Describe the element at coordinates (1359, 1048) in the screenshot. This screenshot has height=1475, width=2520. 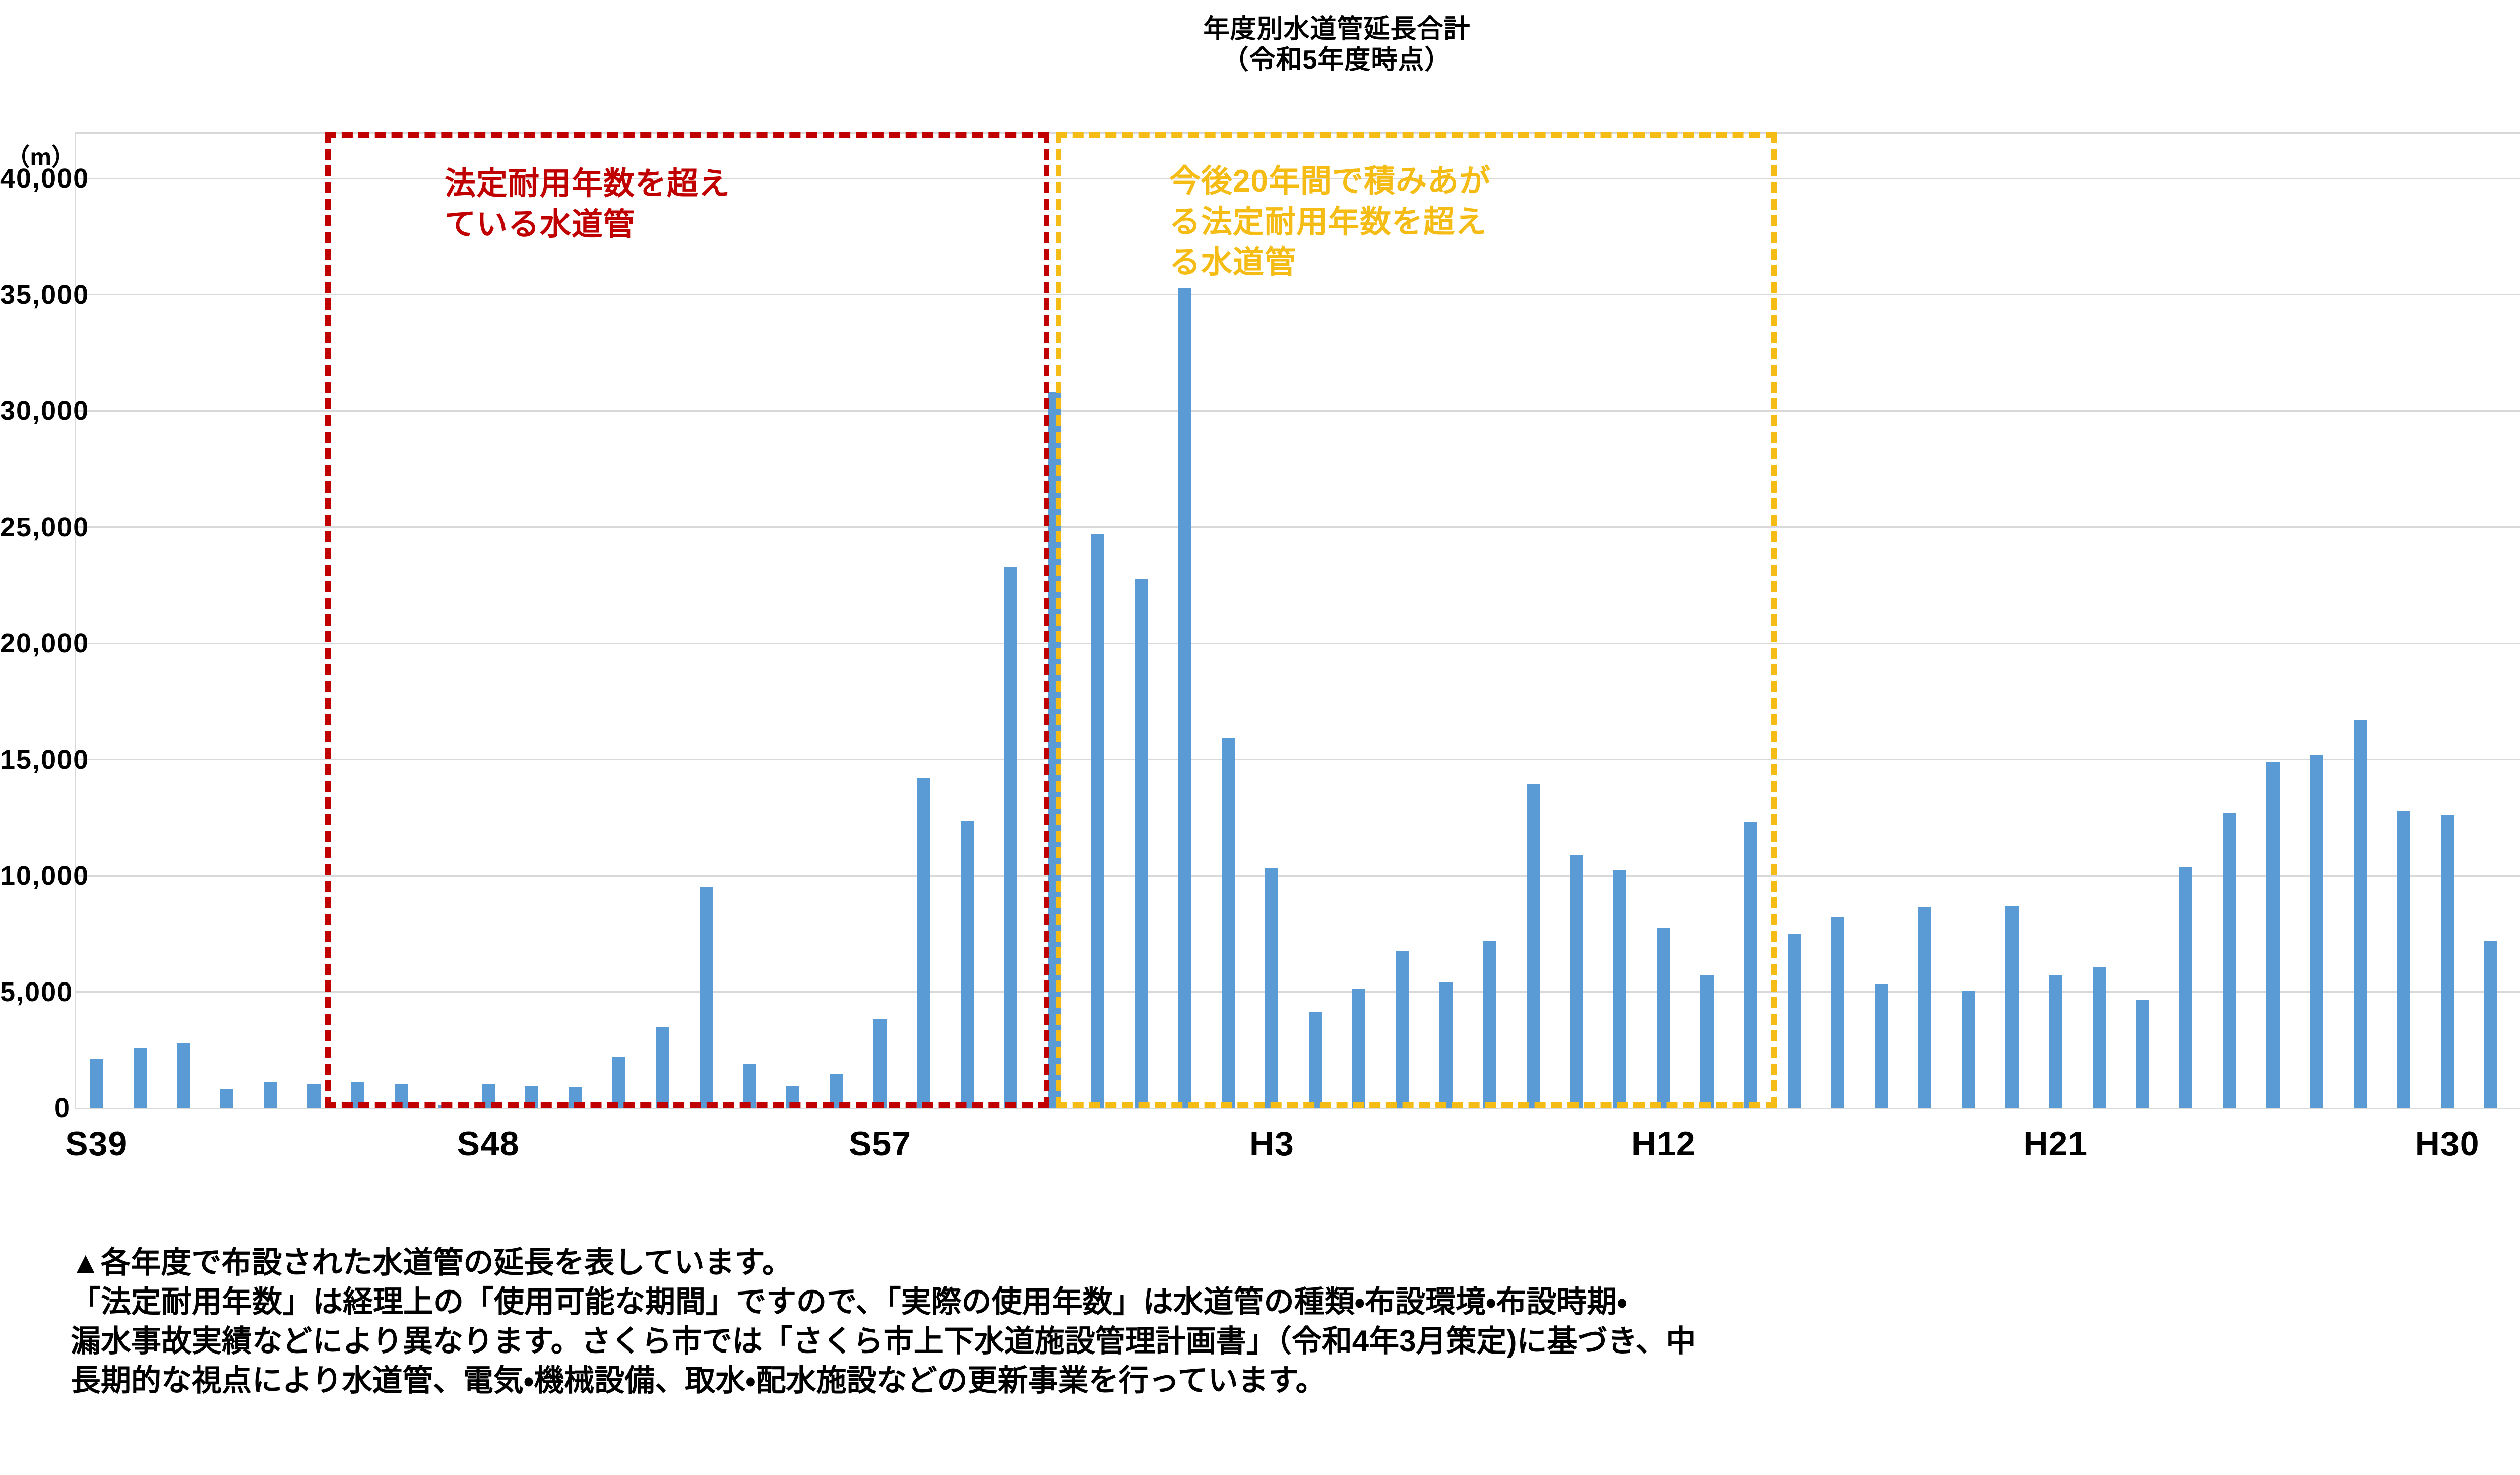
I see `bar-H5` at that location.